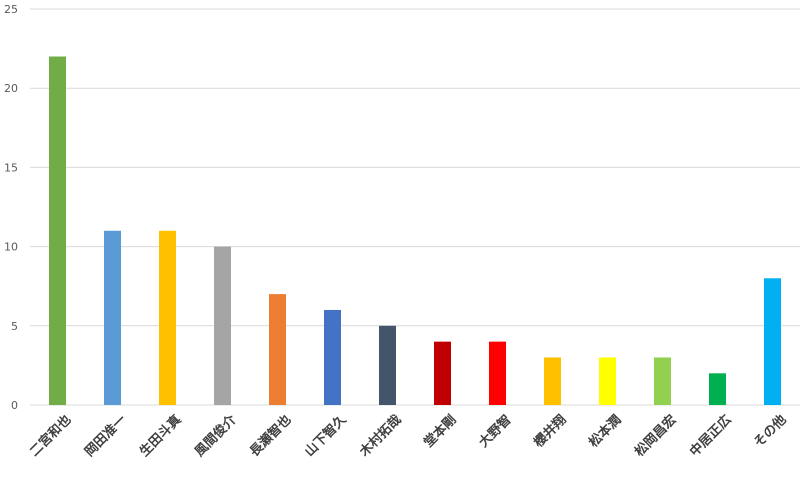 Image resolution: width=800 pixels, height=481 pixels. Describe the element at coordinates (11, 207) in the screenshot. I see `y-axis-ticks: 0 5 10 15 20 25` at that location.